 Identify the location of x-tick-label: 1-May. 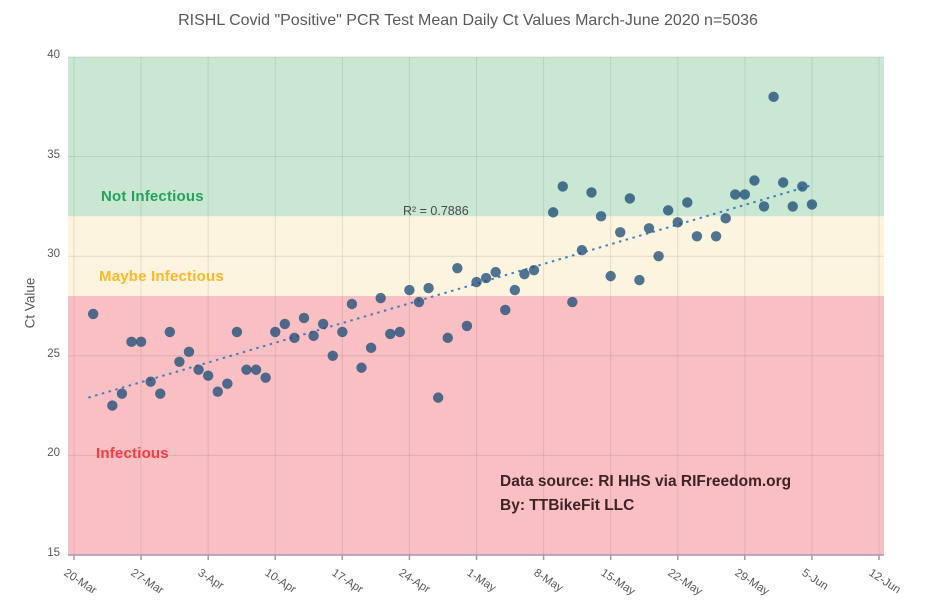
(480, 581).